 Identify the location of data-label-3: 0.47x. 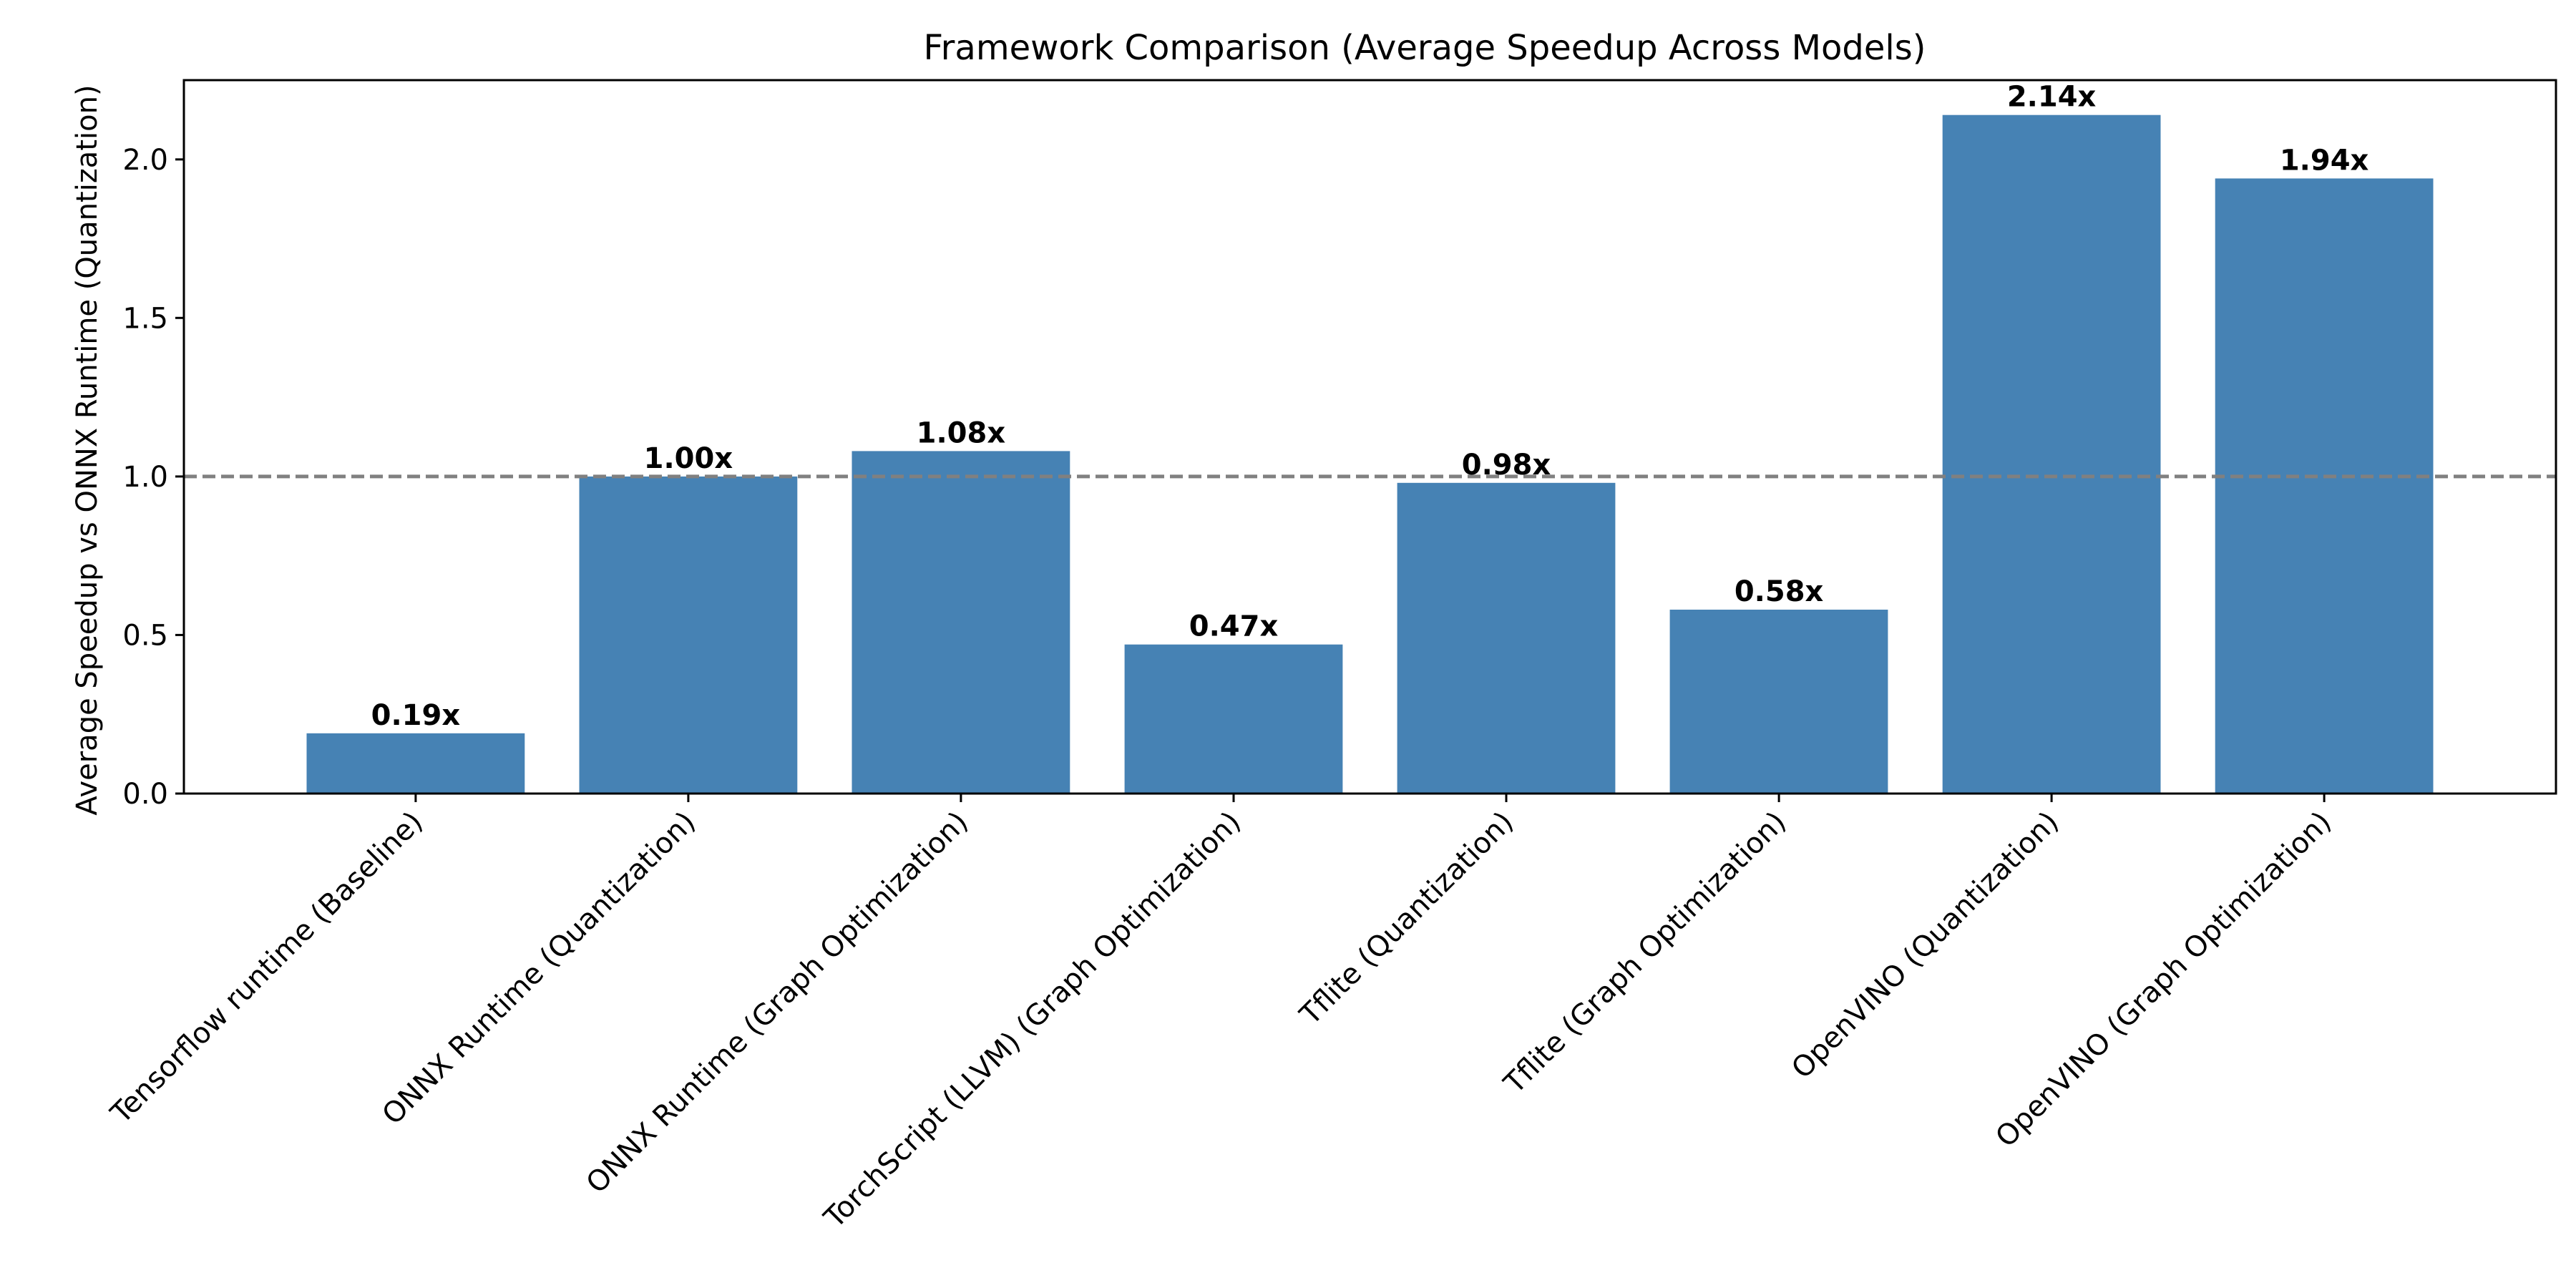
(1234, 626).